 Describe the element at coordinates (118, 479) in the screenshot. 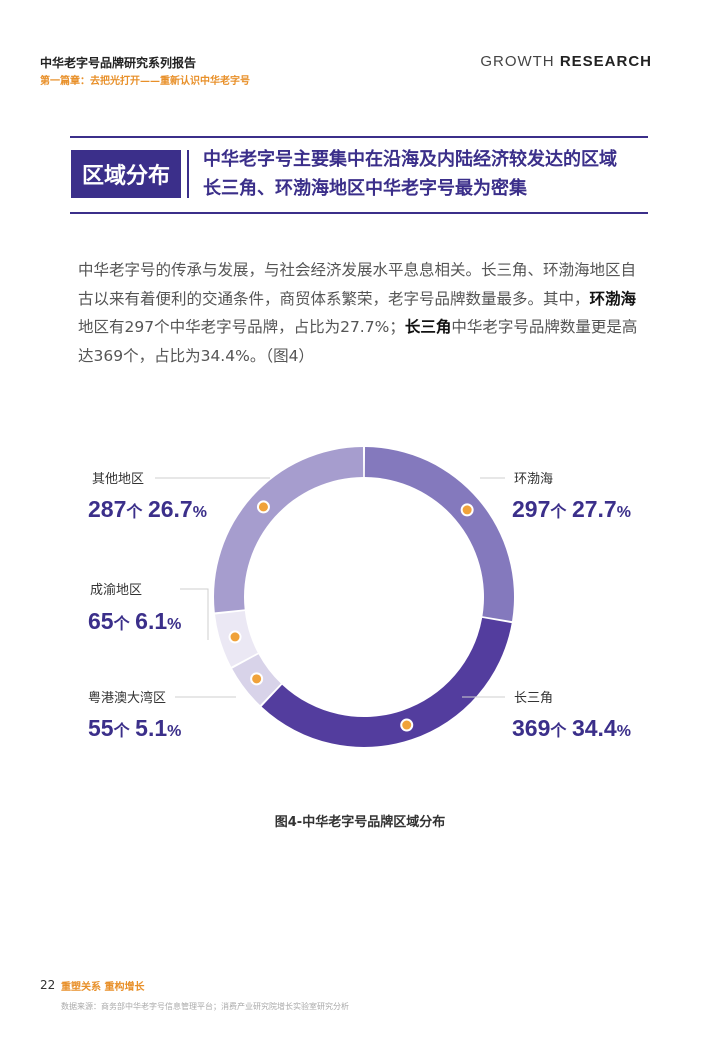

I see `slice-name-4: 其他地区` at that location.